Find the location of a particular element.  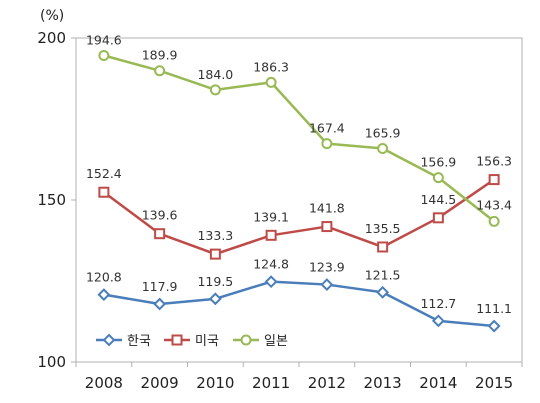

data-label: 139.6 is located at coordinates (160, 215).